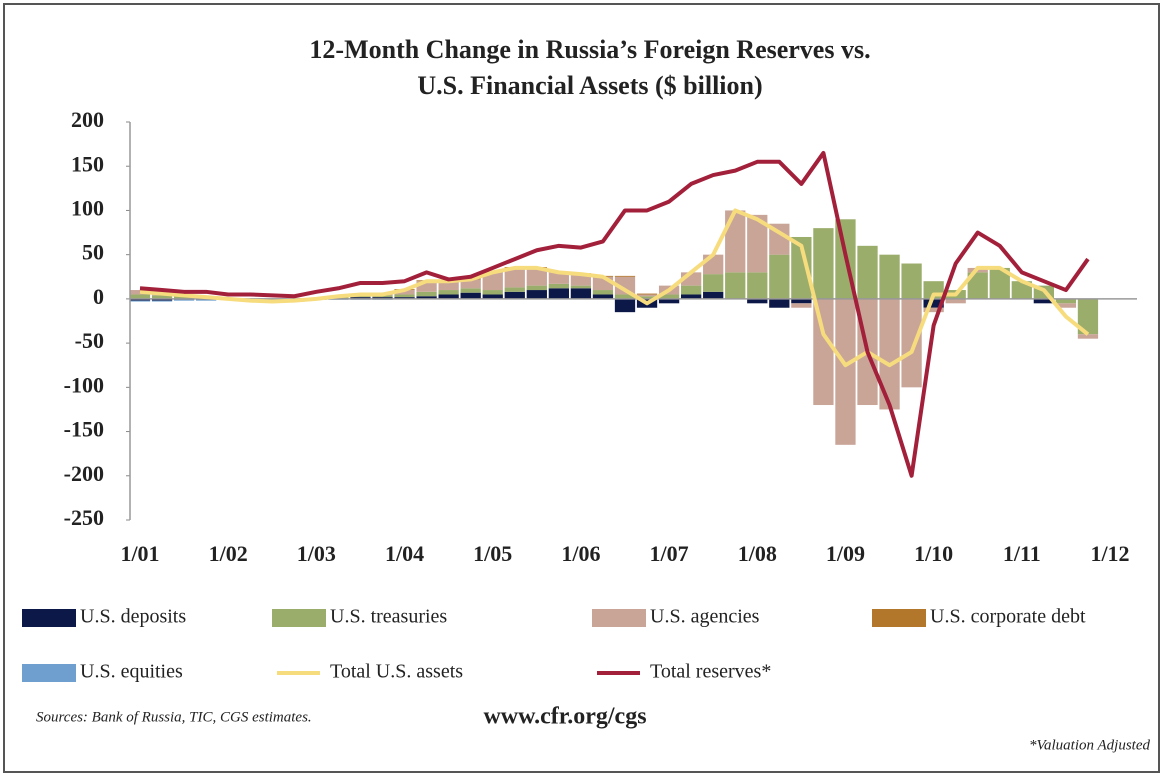 This screenshot has height=776, width=1163. What do you see at coordinates (580, 553) in the screenshot?
I see `x-tick-label: 1/06` at bounding box center [580, 553].